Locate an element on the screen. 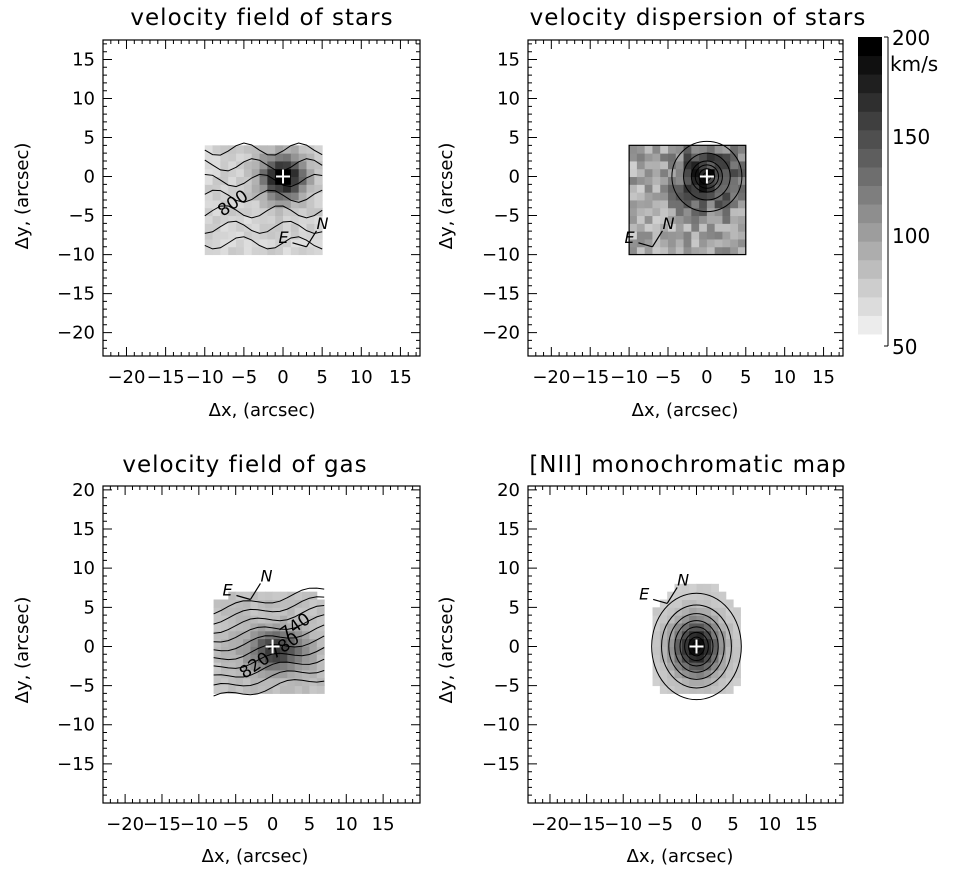 Image resolution: width=954 pixels, height=872 pixels. y-axis-label: Δy, (arcsec) is located at coordinates (446, 196).